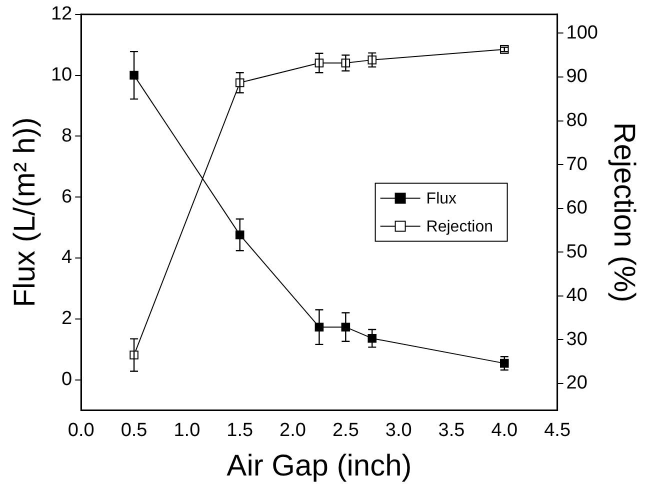 The width and height of the screenshot is (651, 489). What do you see at coordinates (187, 430) in the screenshot?
I see `x-tick-label: 1.0` at bounding box center [187, 430].